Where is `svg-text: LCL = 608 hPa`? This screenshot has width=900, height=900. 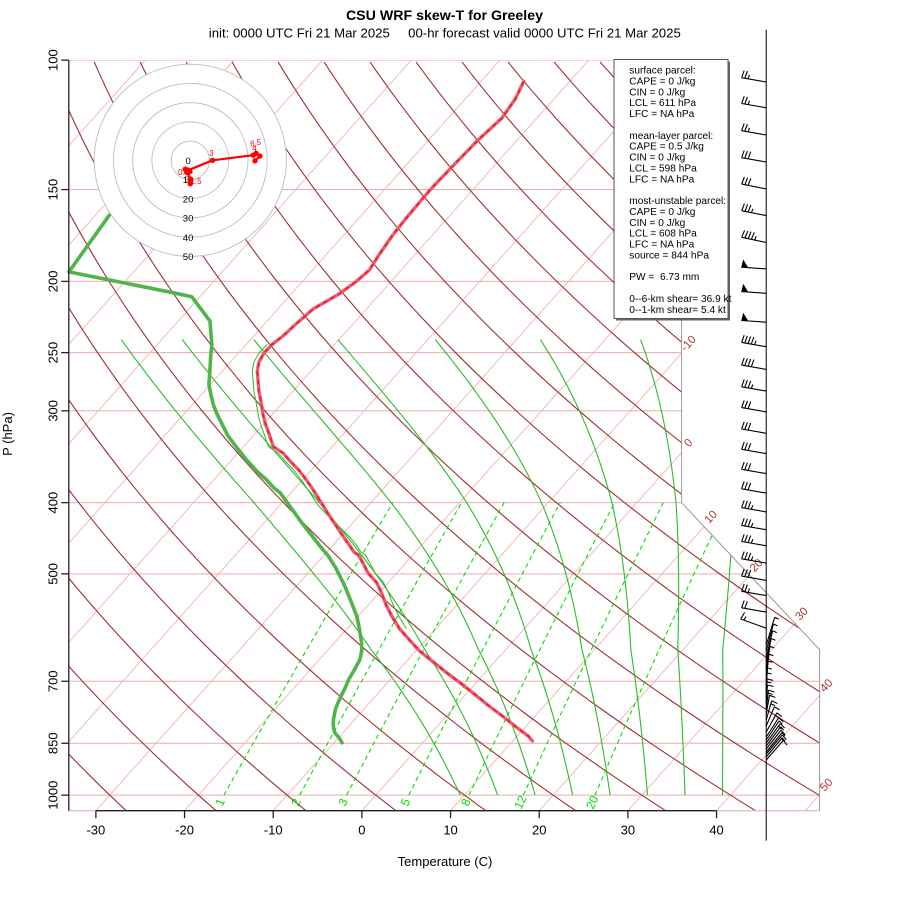 svg-text: LCL = 608 hPa is located at coordinates (663, 234).